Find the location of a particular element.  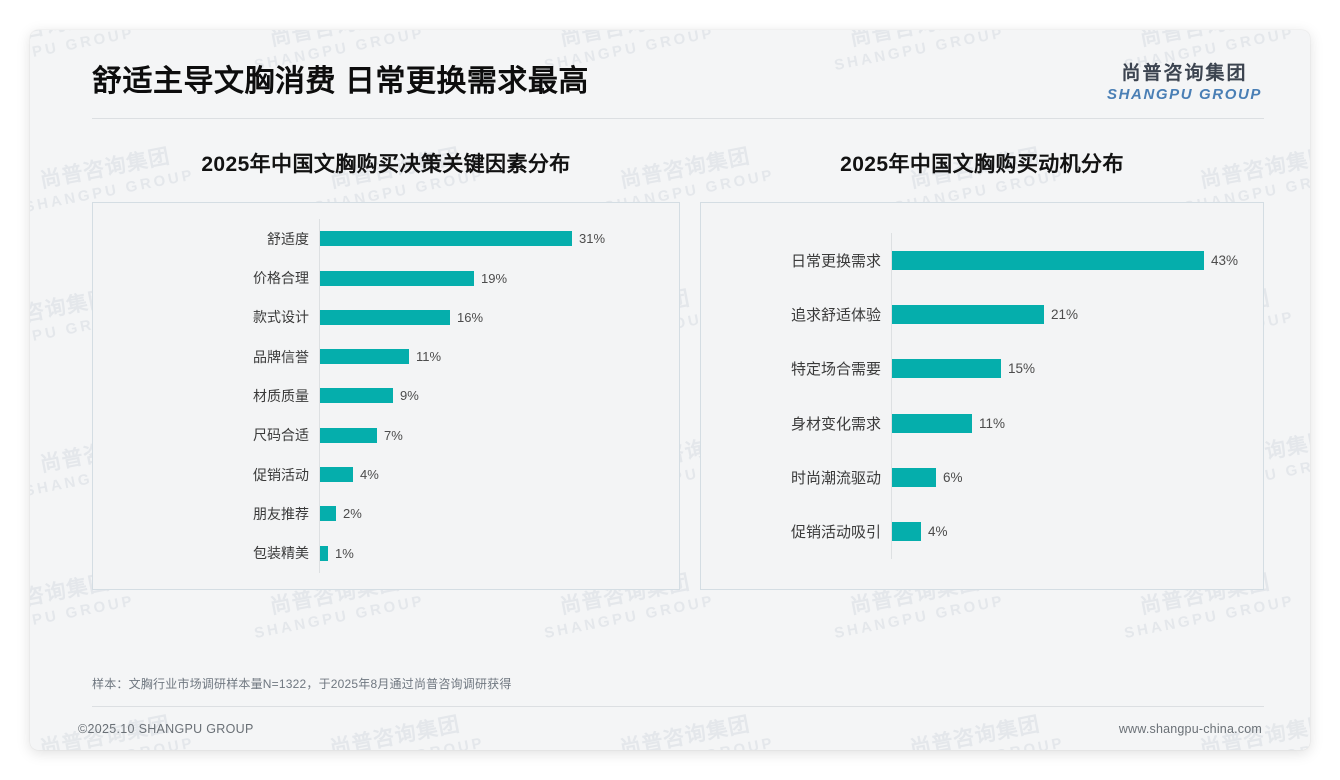

logo-english-text: SHANGPU GROUP is located at coordinates (1184, 94).